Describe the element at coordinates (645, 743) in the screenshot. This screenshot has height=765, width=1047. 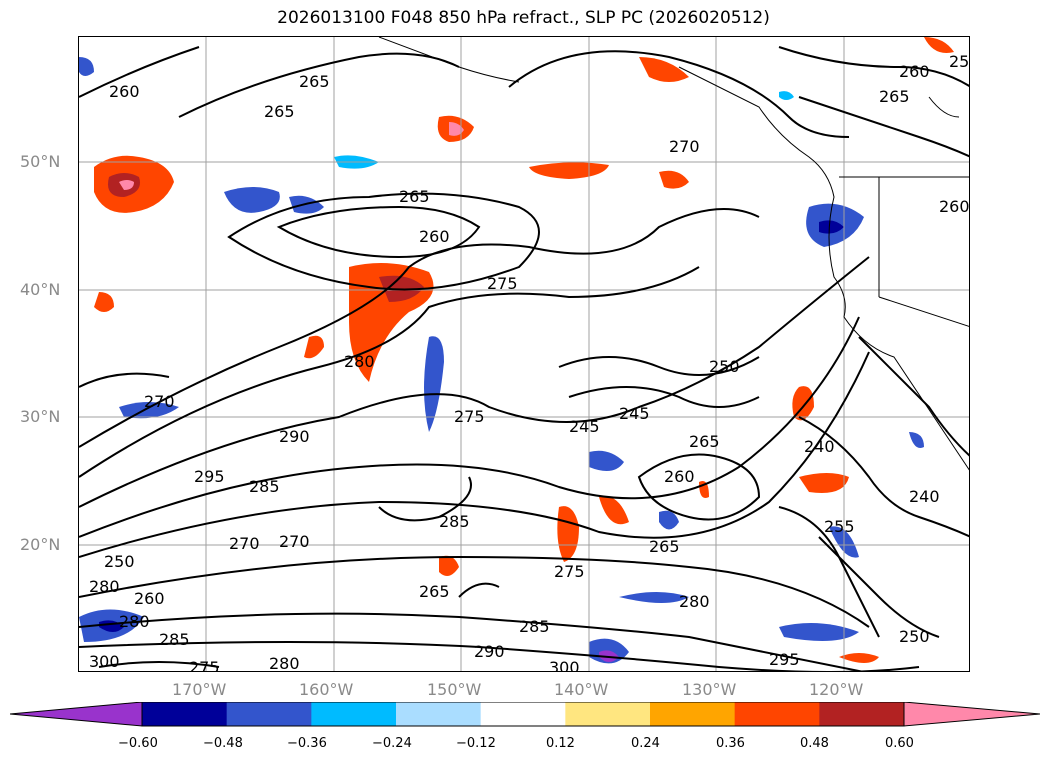
I see `colorbar-tick: 0.24` at that location.